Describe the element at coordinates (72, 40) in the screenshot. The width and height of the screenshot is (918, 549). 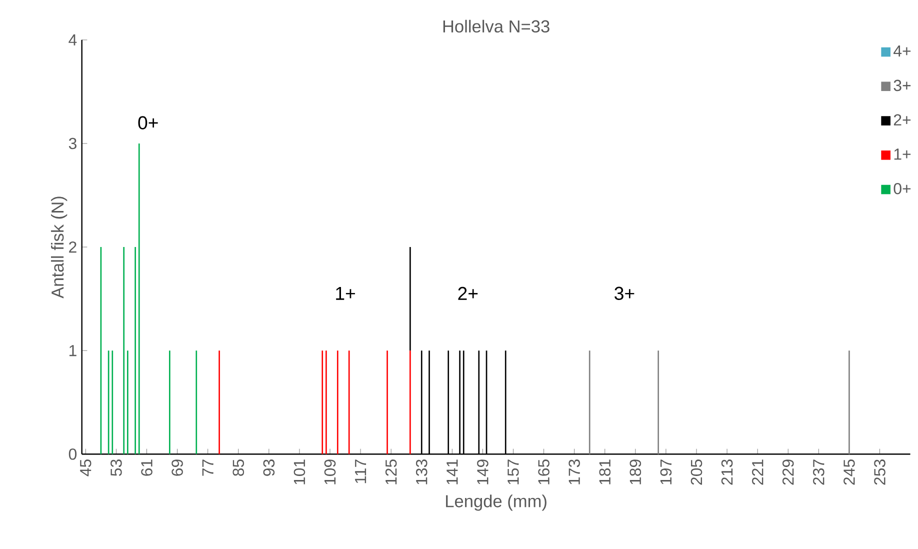
I see `y-tick-label: 4` at that location.